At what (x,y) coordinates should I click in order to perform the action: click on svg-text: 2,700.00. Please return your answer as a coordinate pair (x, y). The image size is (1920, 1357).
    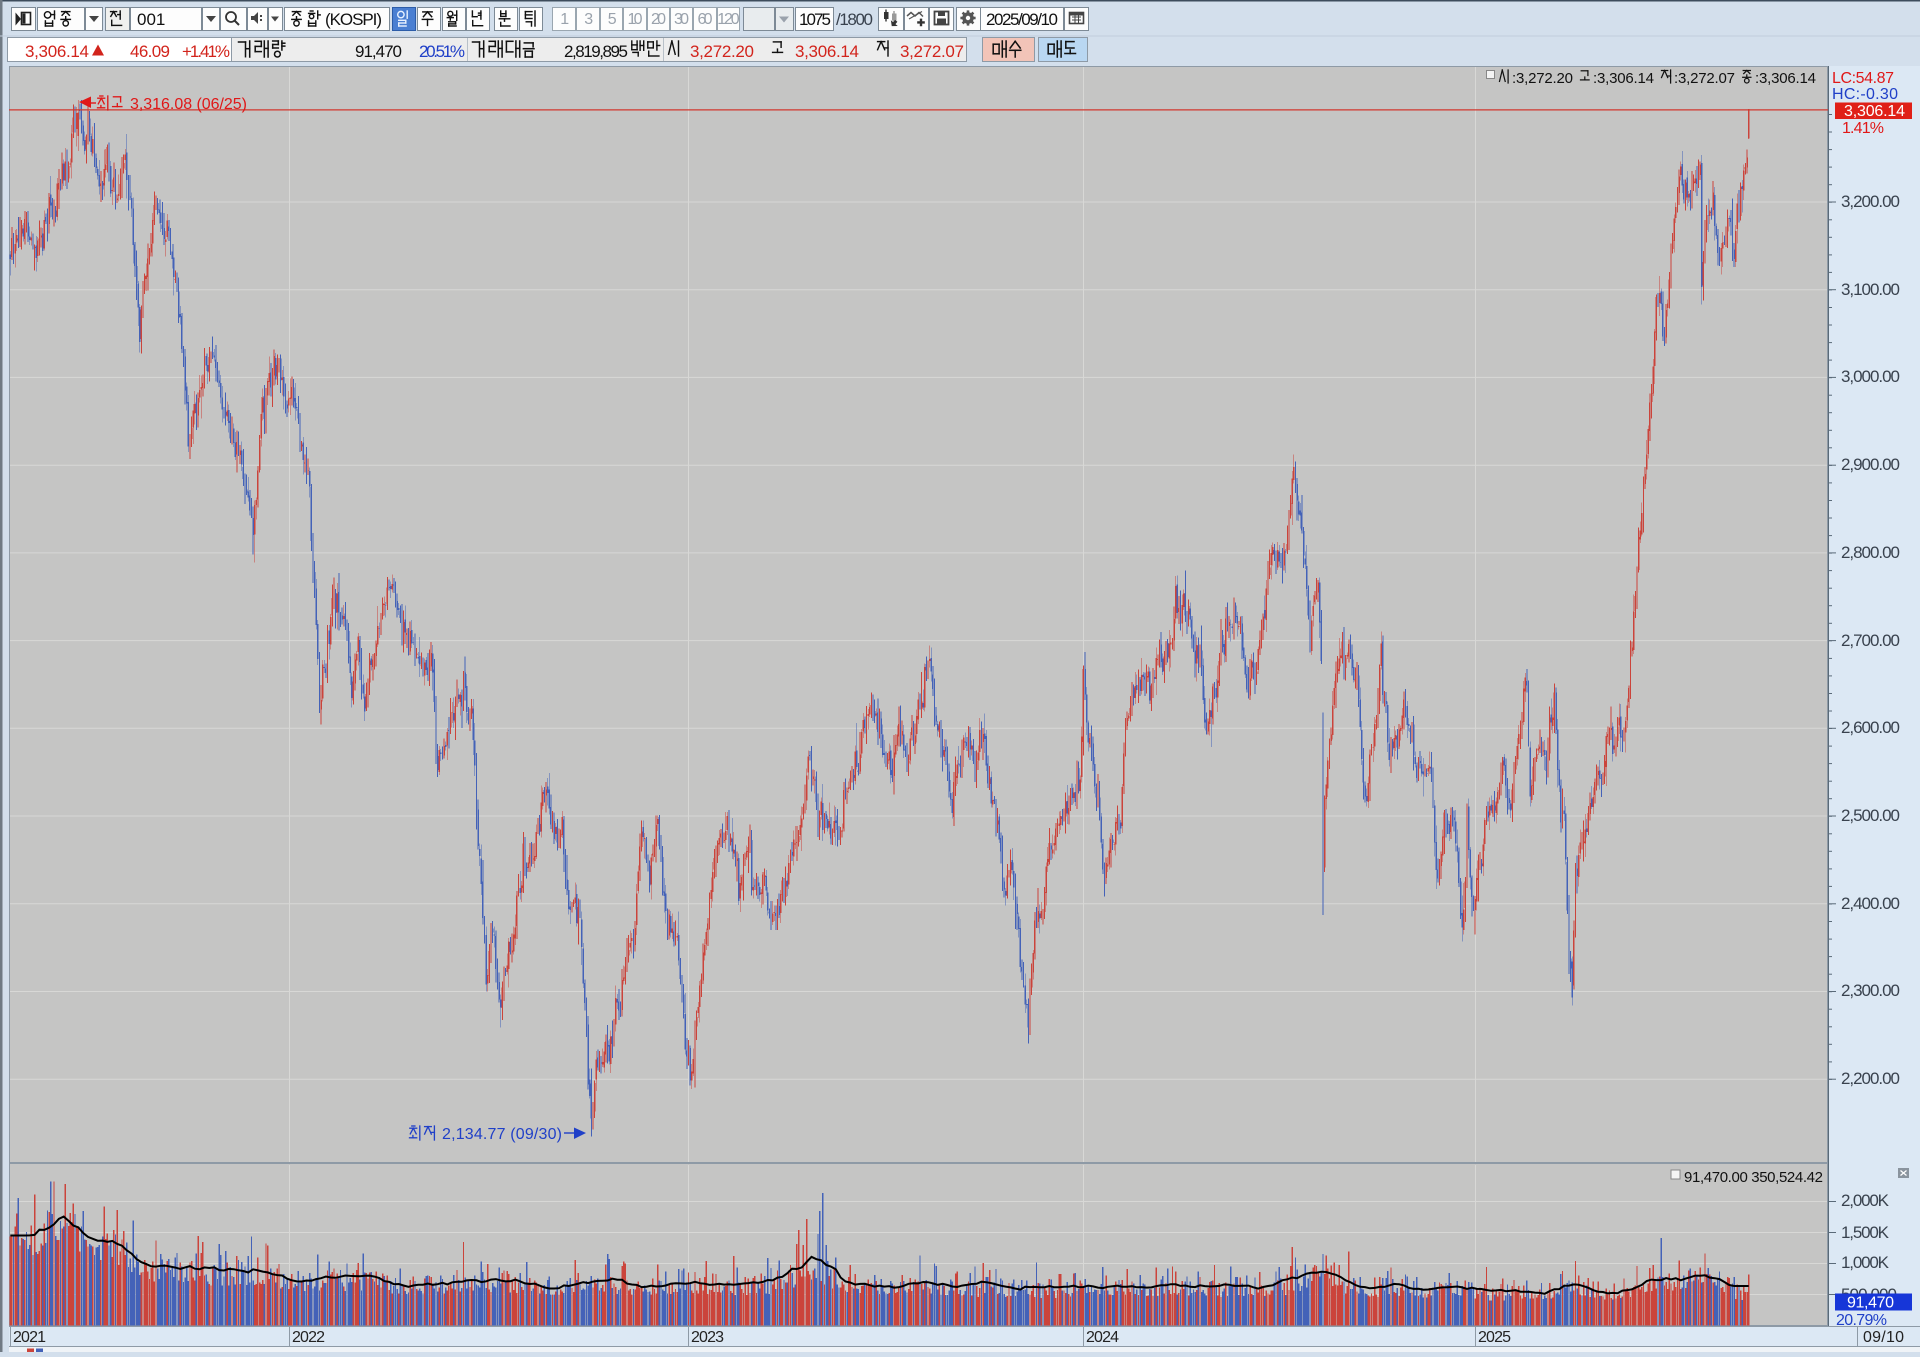
    Looking at the image, I should click on (1870, 640).